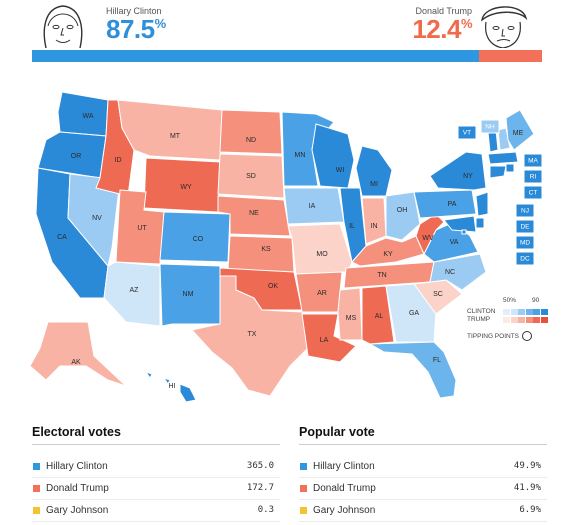  Describe the element at coordinates (481, 311) in the screenshot. I see `legend-clinton-label: CLINTON` at that location.